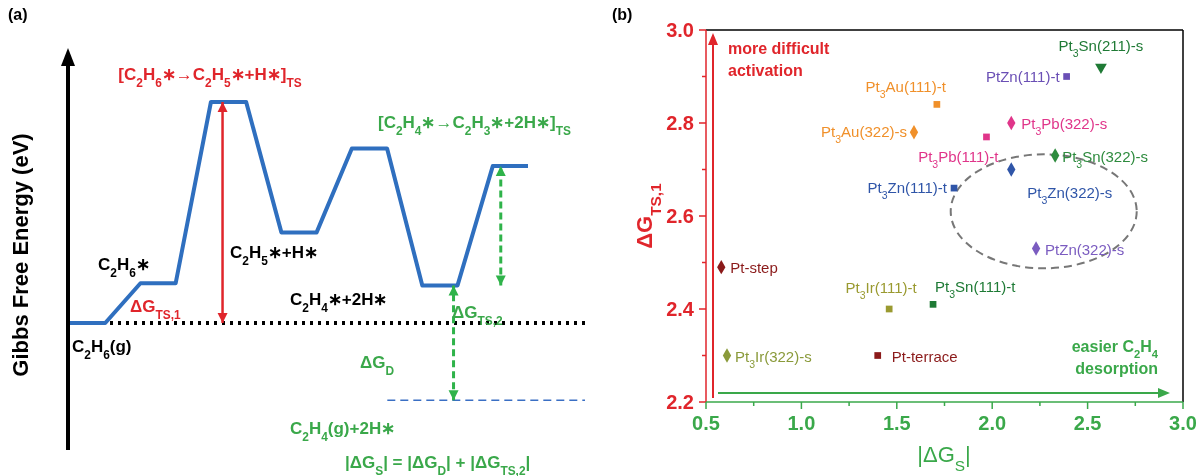 Image resolution: width=1199 pixels, height=476 pixels. What do you see at coordinates (622, 14) in the screenshot?
I see `chart-title: (b)` at bounding box center [622, 14].